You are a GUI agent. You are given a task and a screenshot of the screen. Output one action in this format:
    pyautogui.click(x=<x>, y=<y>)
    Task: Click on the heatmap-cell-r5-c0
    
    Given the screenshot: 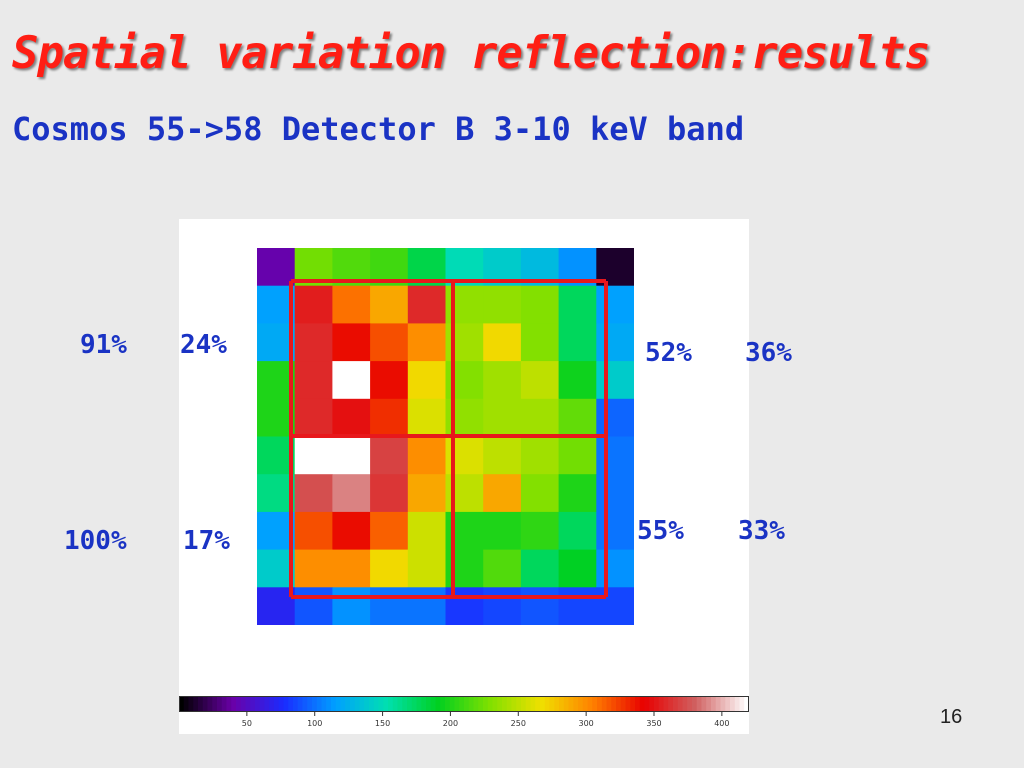 What is the action you would take?
    pyautogui.click(x=276, y=455)
    